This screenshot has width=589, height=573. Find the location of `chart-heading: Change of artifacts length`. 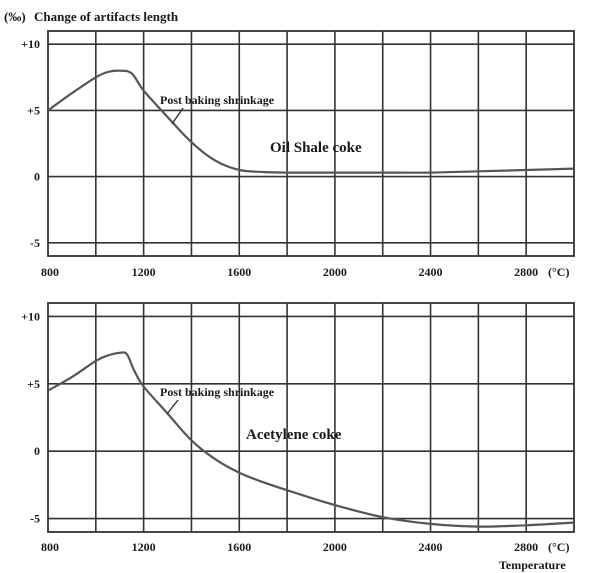

chart-heading: Change of artifacts length is located at coordinates (106, 16).